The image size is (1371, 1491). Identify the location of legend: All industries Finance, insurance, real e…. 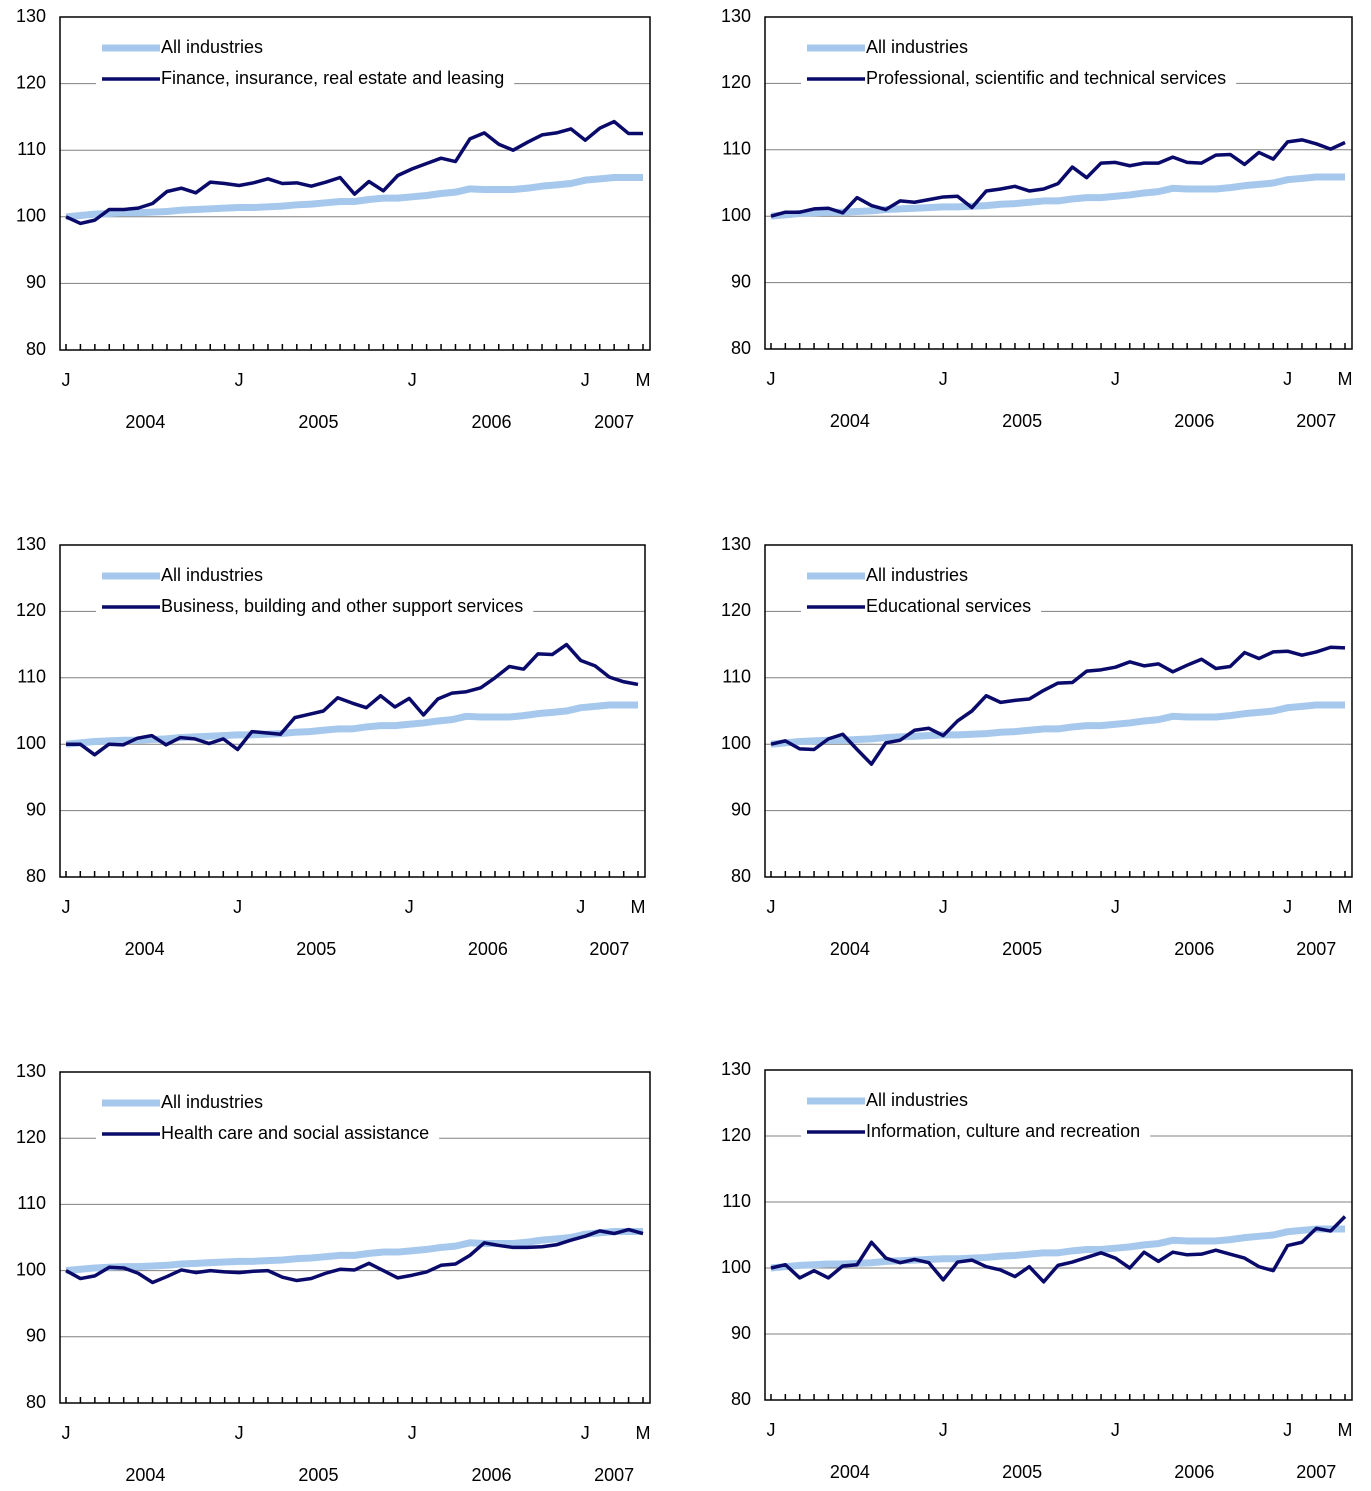
(305, 62).